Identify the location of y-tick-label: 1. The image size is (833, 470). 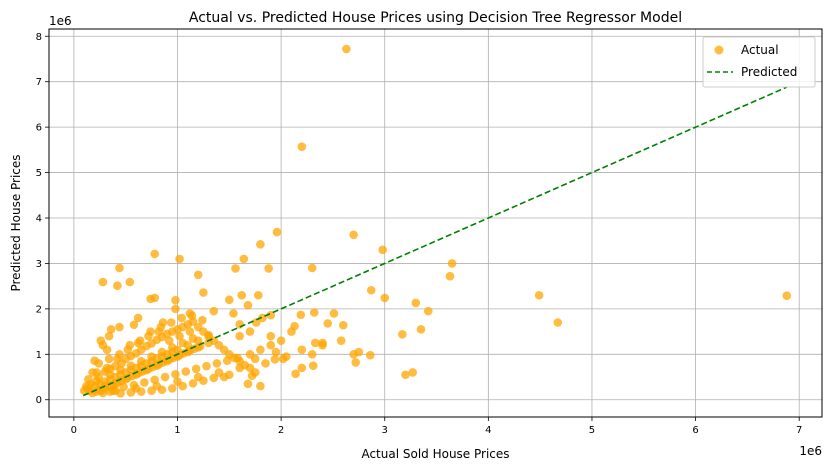
(39, 355).